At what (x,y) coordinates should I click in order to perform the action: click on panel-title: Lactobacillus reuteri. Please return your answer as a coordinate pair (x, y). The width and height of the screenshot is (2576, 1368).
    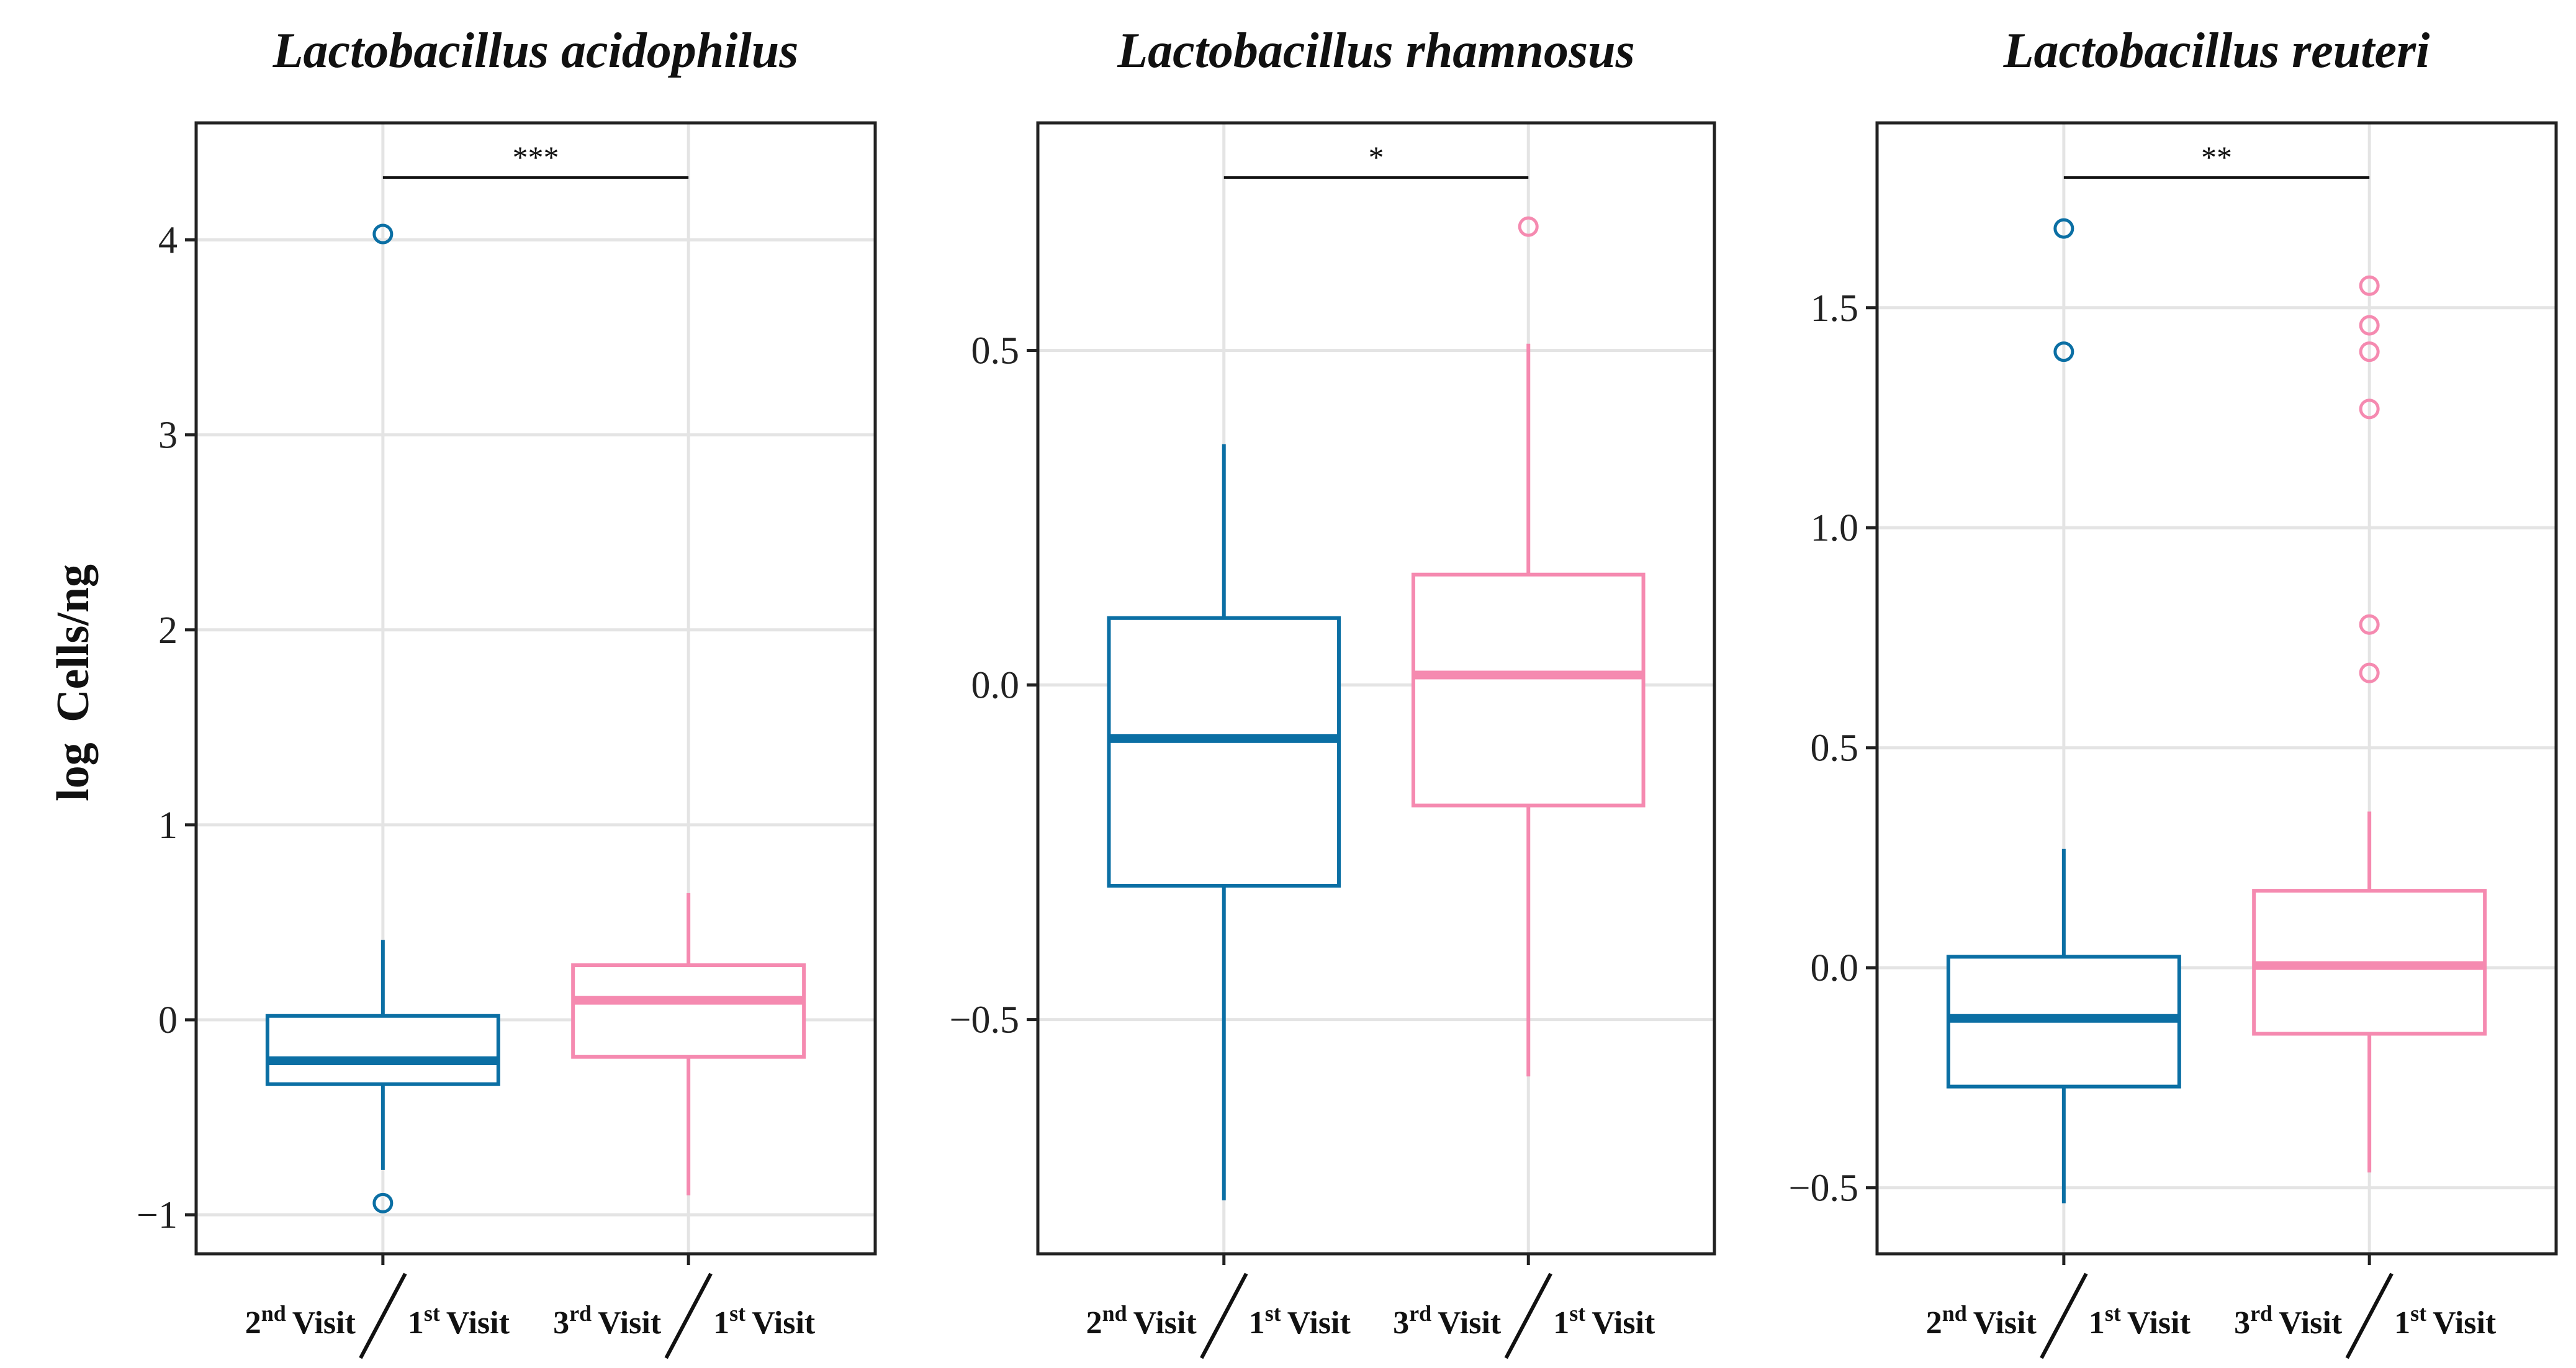
    Looking at the image, I should click on (2216, 51).